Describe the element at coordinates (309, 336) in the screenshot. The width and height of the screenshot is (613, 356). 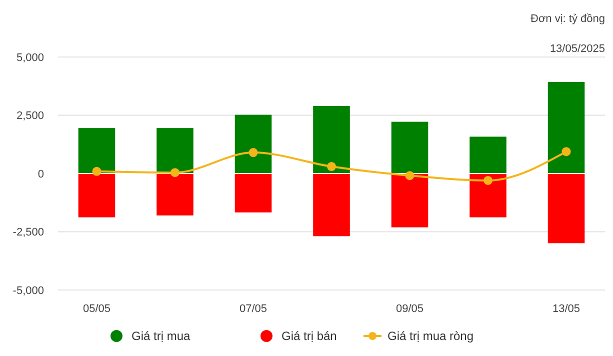
I see `legend-label: Giá trị bán` at that location.